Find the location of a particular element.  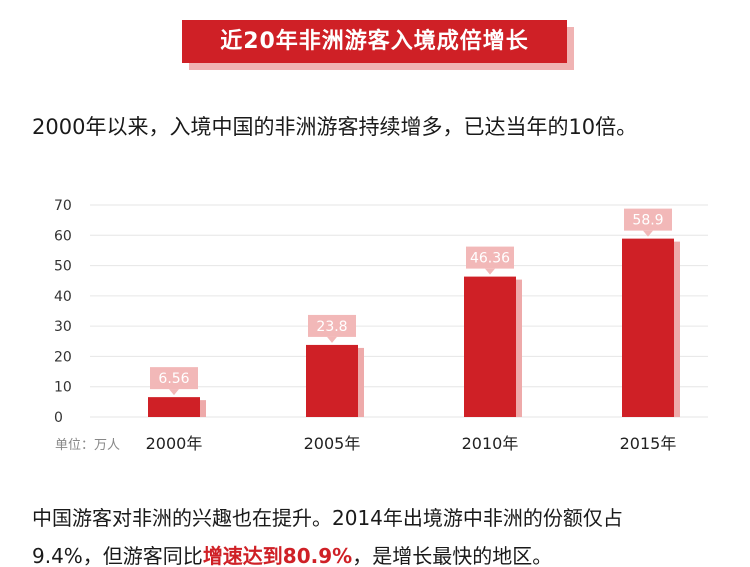

intro-text: 2000年以来，入境中国的非洲游客持续增多，已达当年的10倍。 is located at coordinates (335, 127).